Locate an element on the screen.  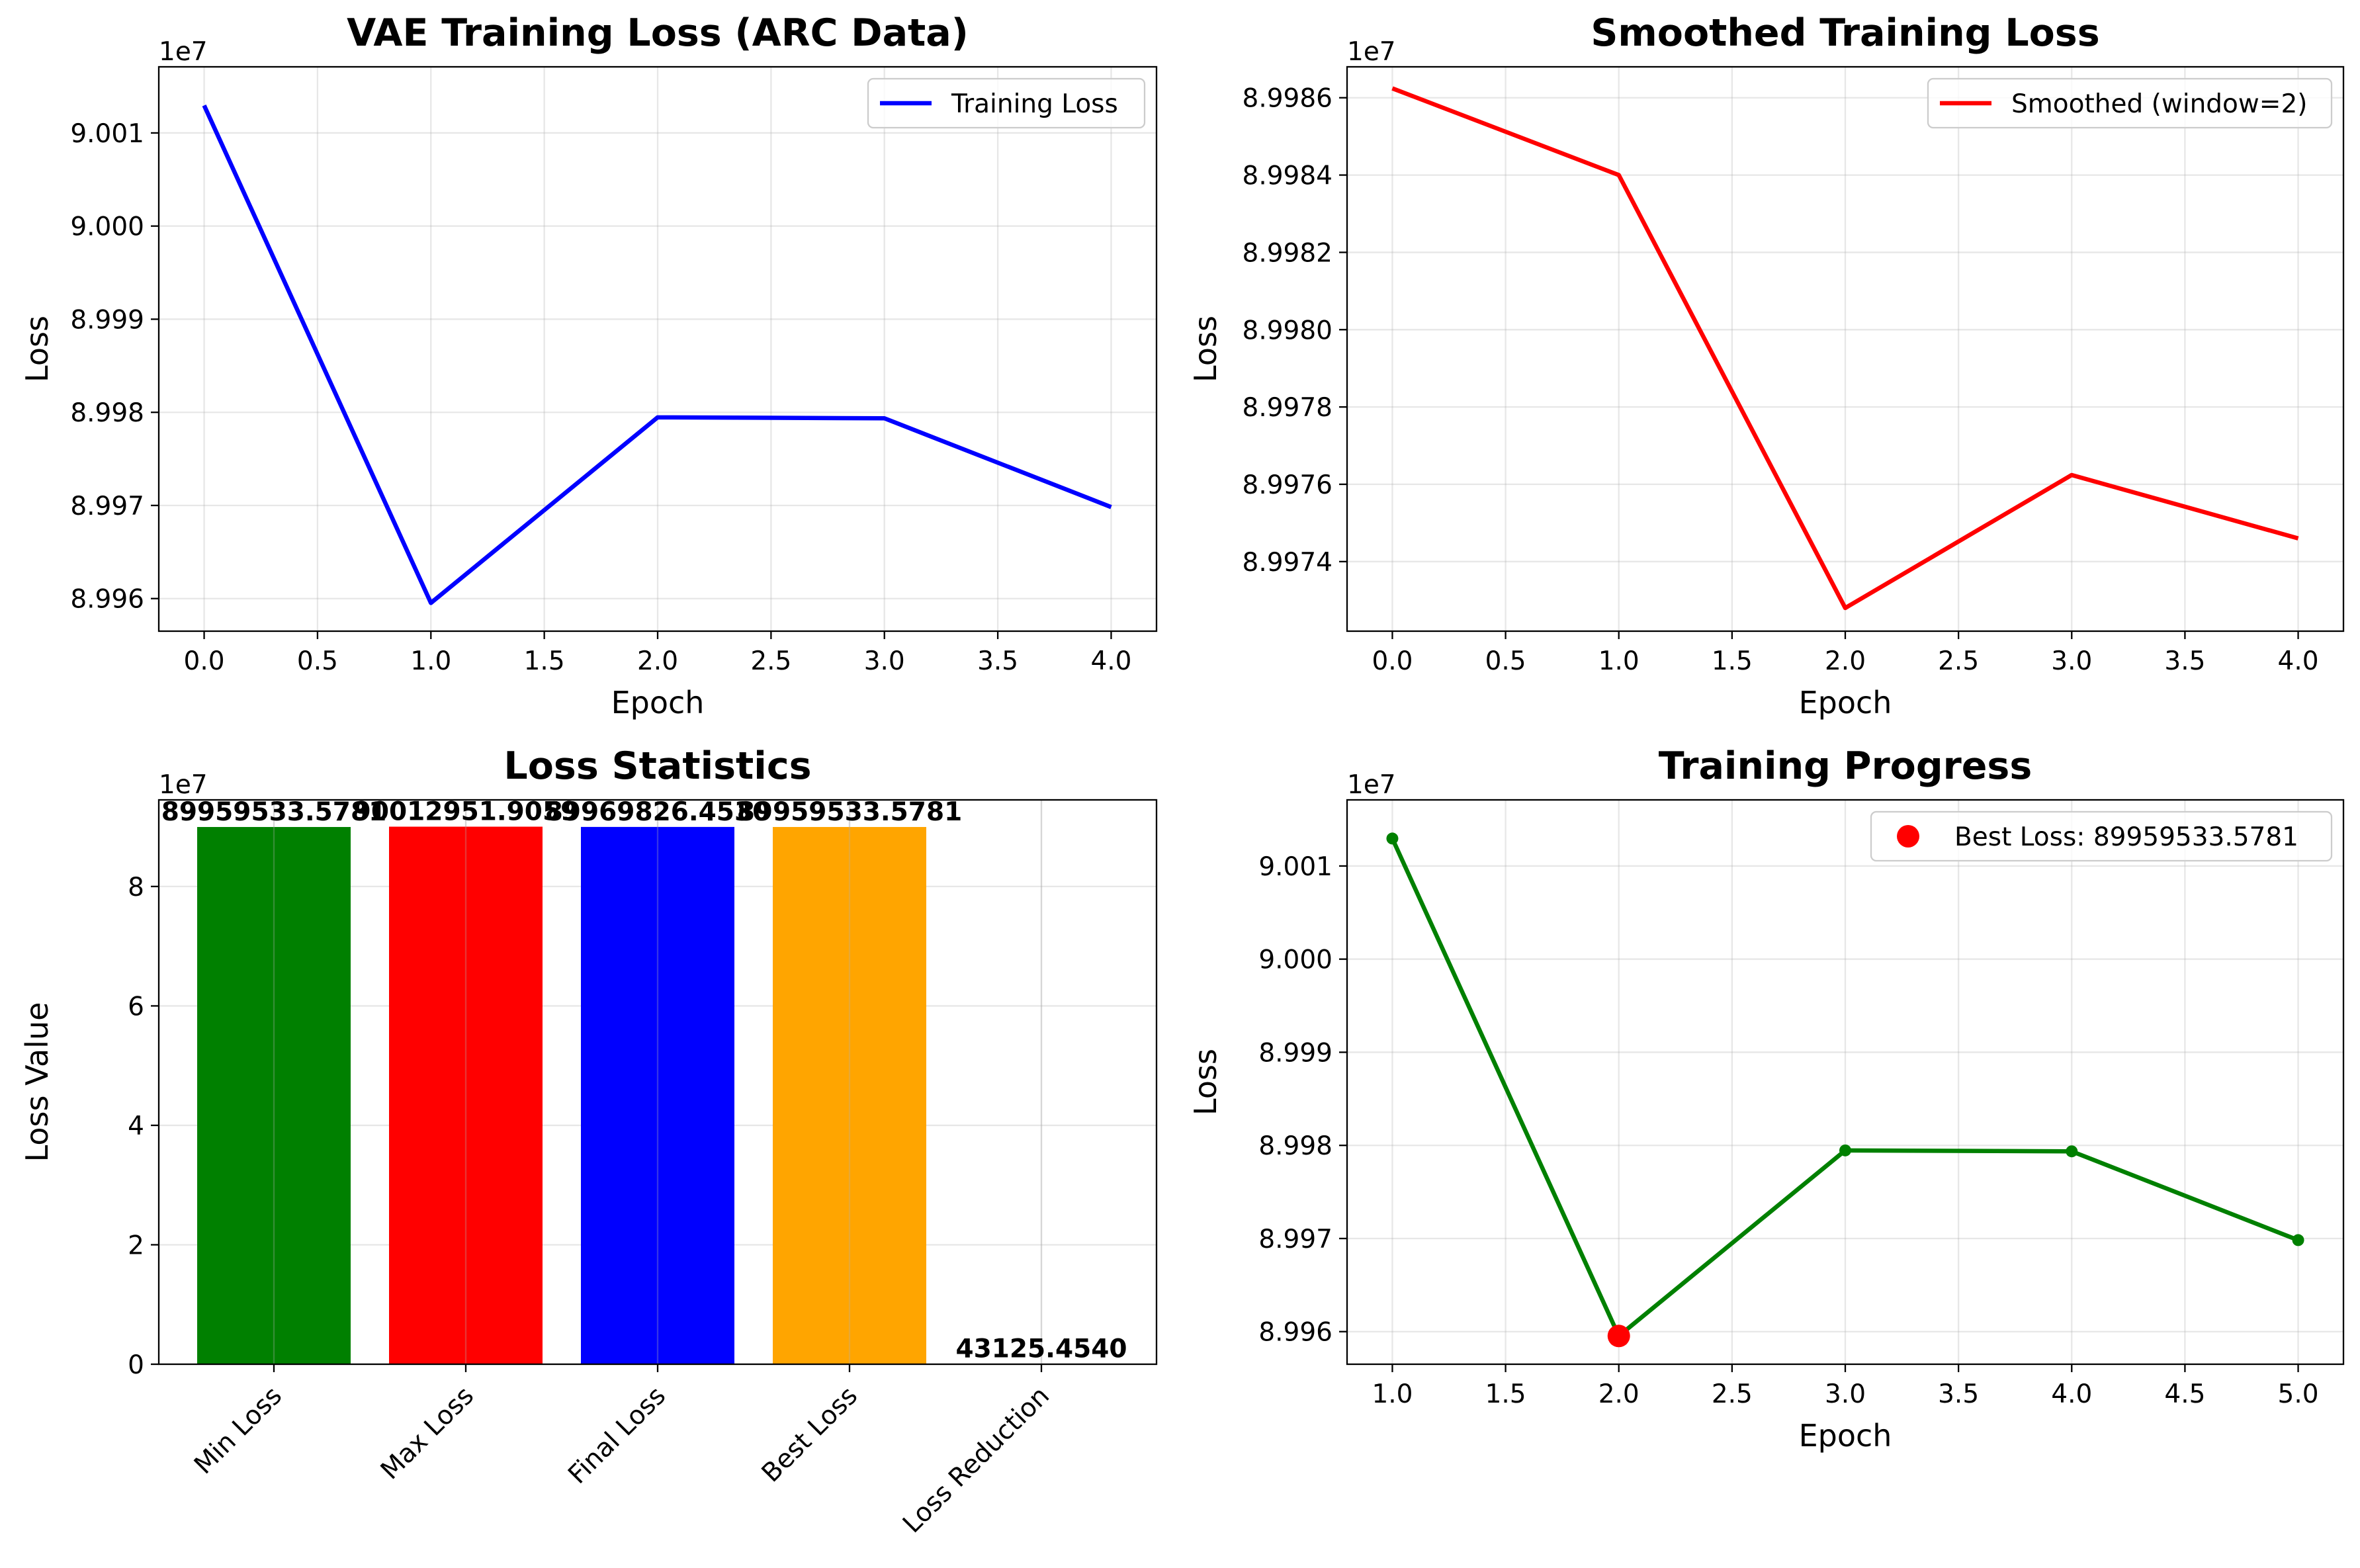
y-tick-label: 8 is located at coordinates (136, 888).